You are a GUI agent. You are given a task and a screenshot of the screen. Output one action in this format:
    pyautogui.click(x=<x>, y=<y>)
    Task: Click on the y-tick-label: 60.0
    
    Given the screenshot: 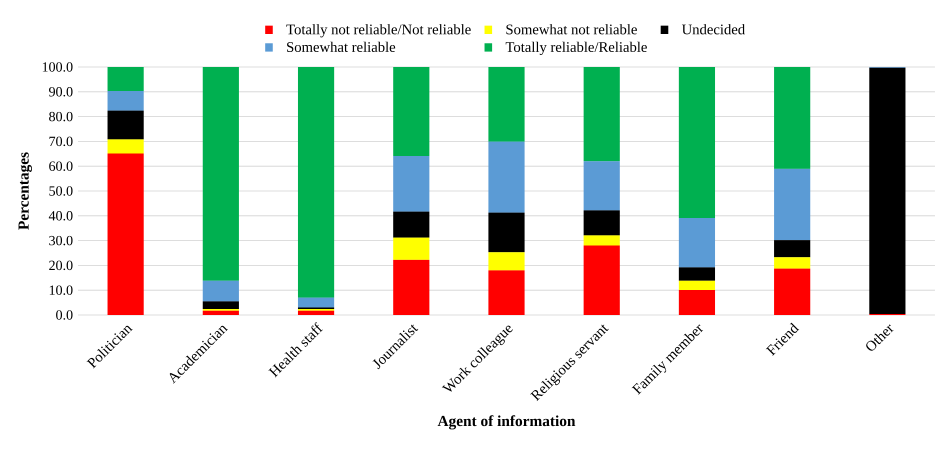 What is the action you would take?
    pyautogui.click(x=61, y=166)
    